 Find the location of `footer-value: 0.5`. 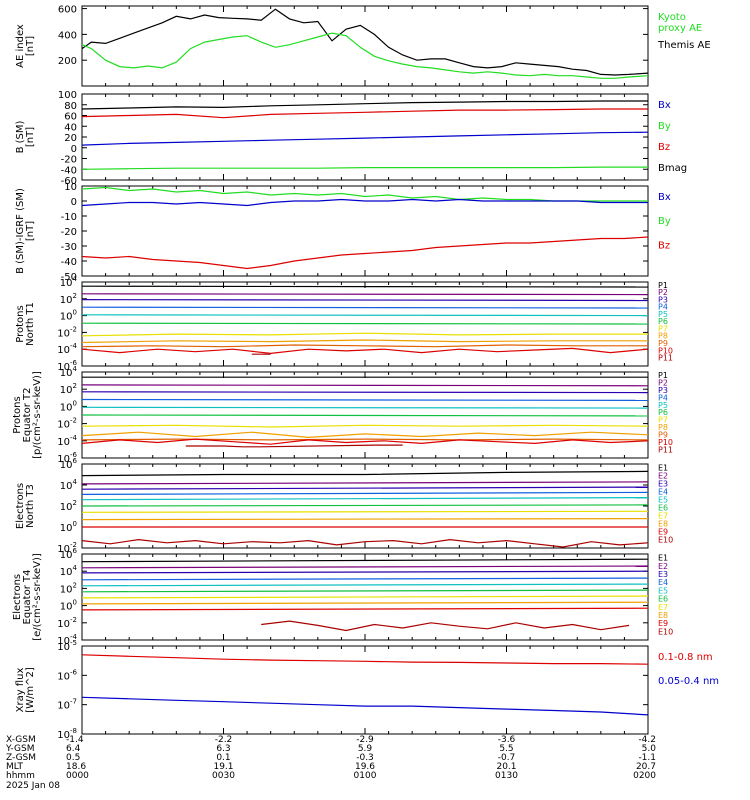

footer-value: 0.5 is located at coordinates (73, 758).